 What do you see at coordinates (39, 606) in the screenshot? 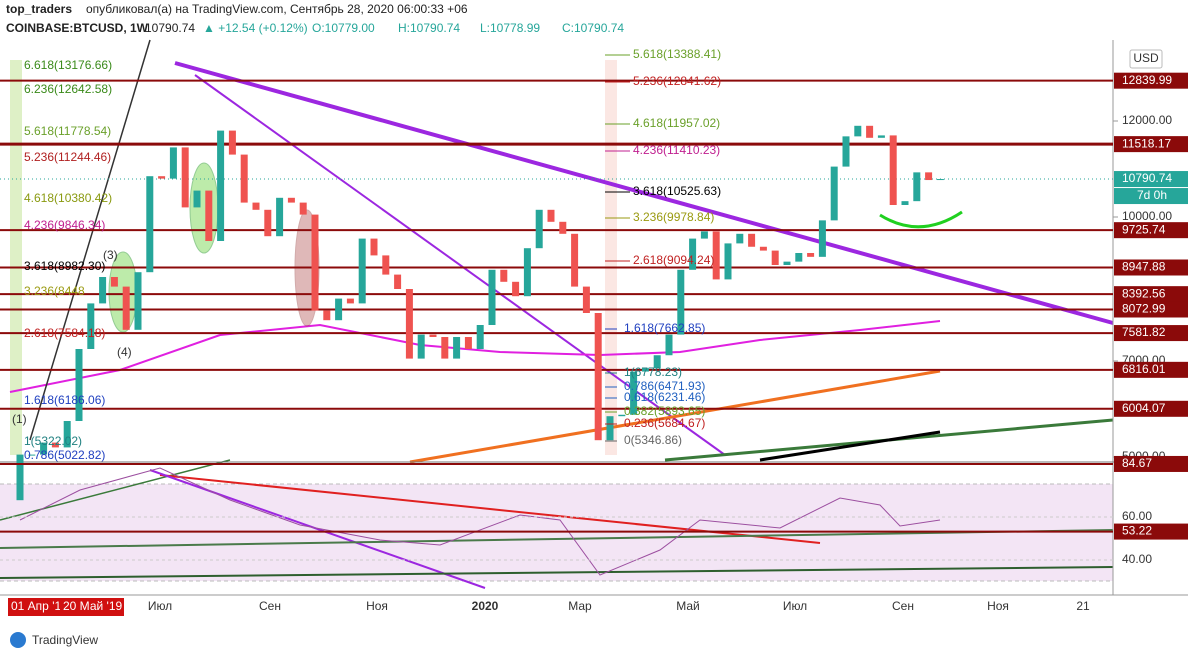
I see `time-label: 01 Апр '19` at bounding box center [39, 606].